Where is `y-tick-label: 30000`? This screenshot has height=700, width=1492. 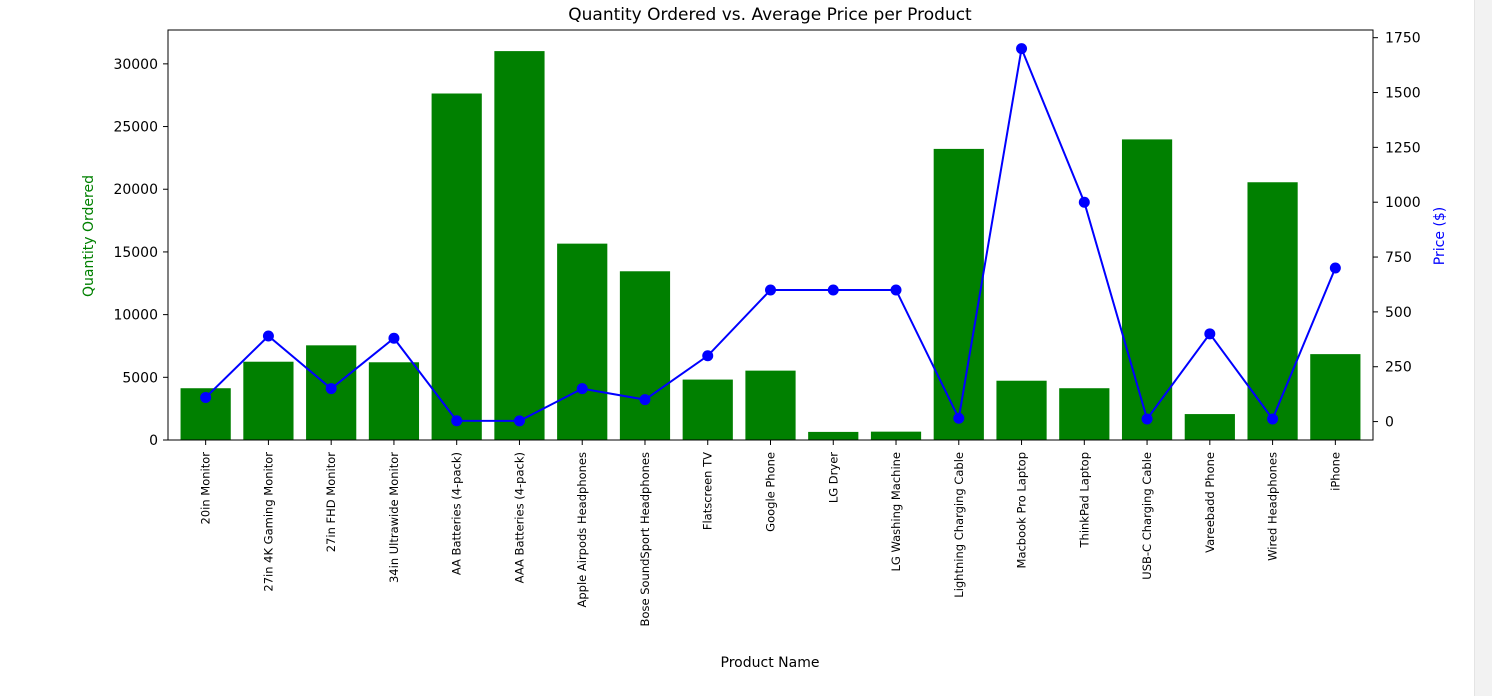
y-tick-label: 30000 is located at coordinates (135, 65).